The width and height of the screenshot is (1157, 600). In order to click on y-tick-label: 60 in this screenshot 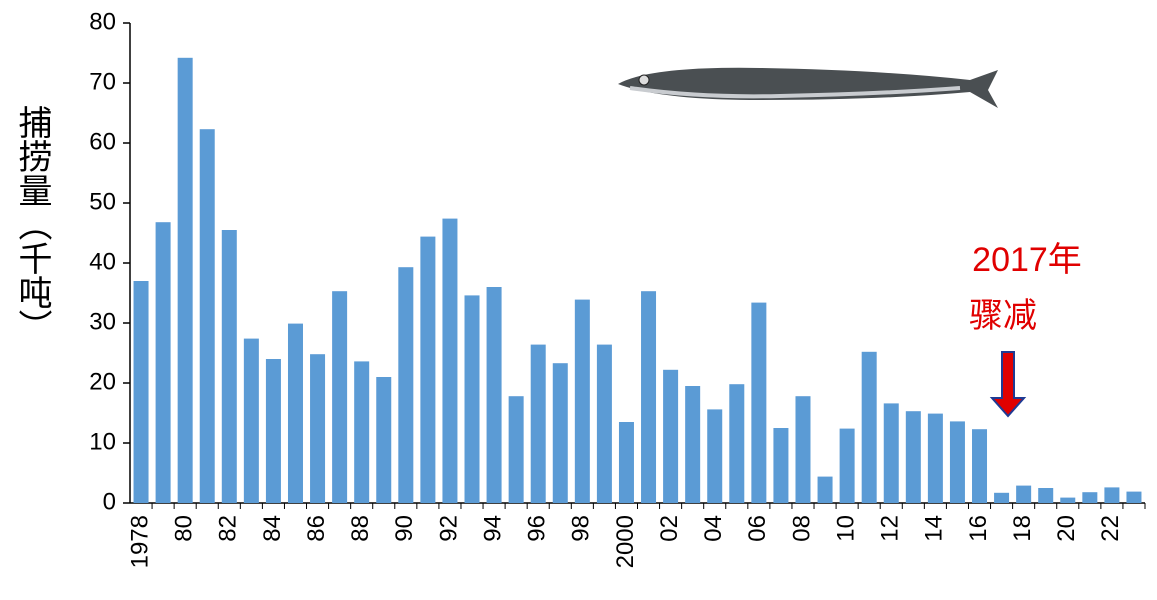, I will do `click(102, 141)`.